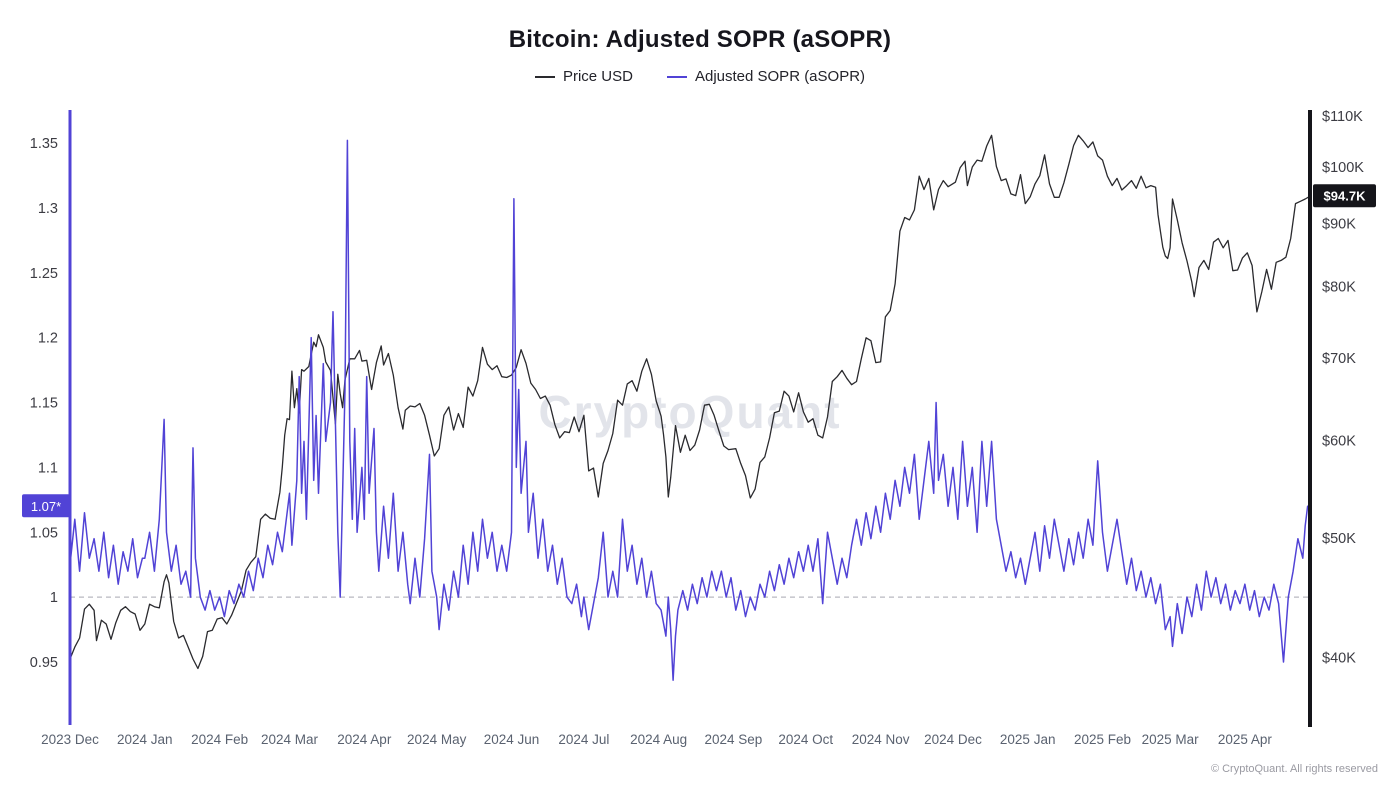 The image size is (1400, 787). I want to click on x-axis-tick: 2024 Apr, so click(364, 739).